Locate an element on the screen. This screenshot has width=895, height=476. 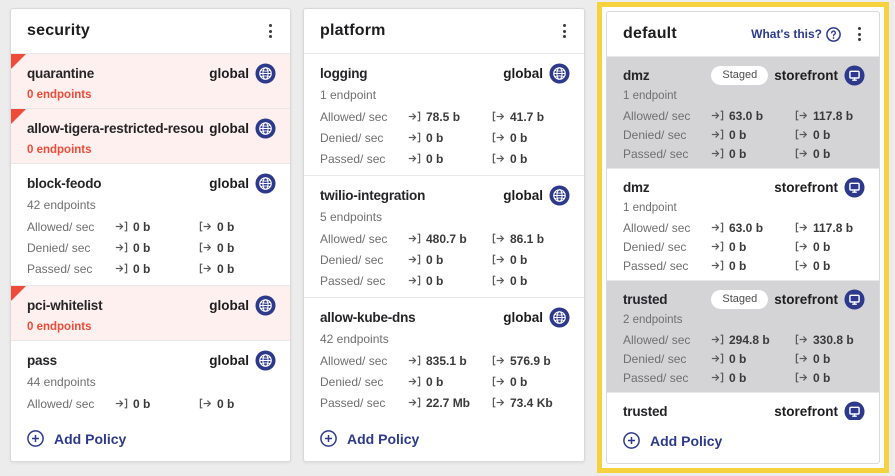
stat-inbound-value: 22.7 Mb is located at coordinates (448, 402).